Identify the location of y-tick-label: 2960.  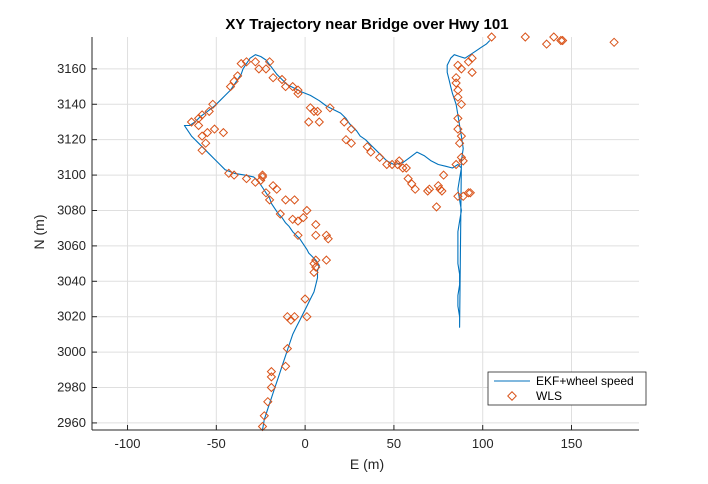
(71, 422).